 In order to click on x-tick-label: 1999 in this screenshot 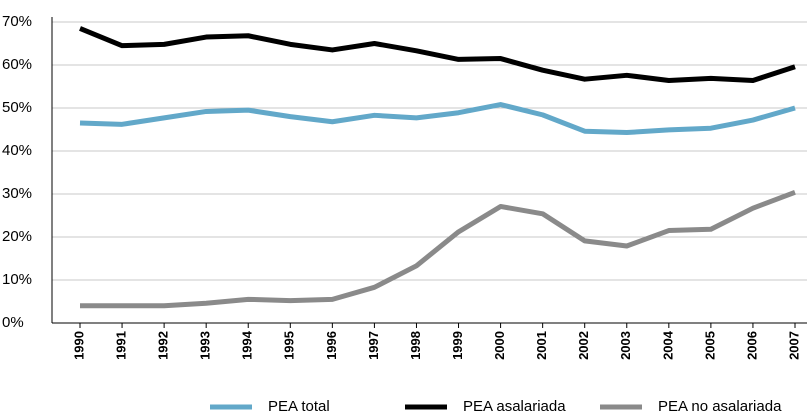, I will do `click(457, 345)`.